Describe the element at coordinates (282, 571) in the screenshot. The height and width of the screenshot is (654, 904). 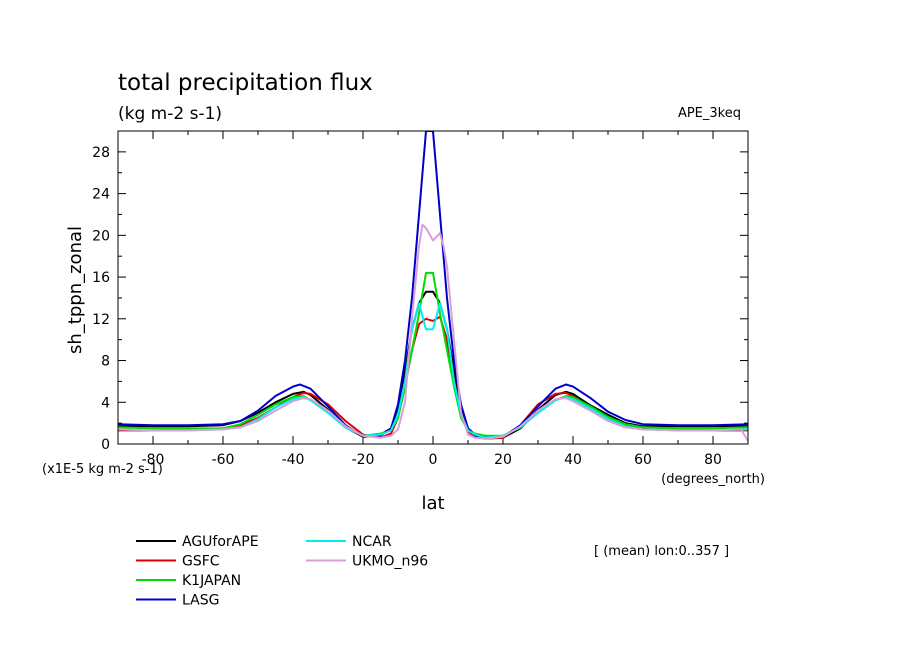
I see `legend: AGUforAPE GSFC K1JAPAN LASG NCAR UKMO_n96` at that location.